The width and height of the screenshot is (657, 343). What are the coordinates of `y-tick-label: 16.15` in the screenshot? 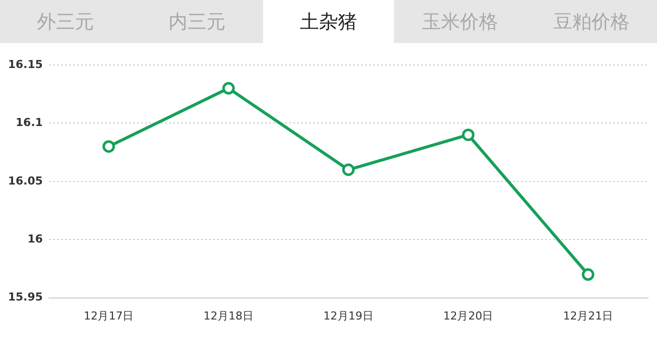 It's located at (25, 64).